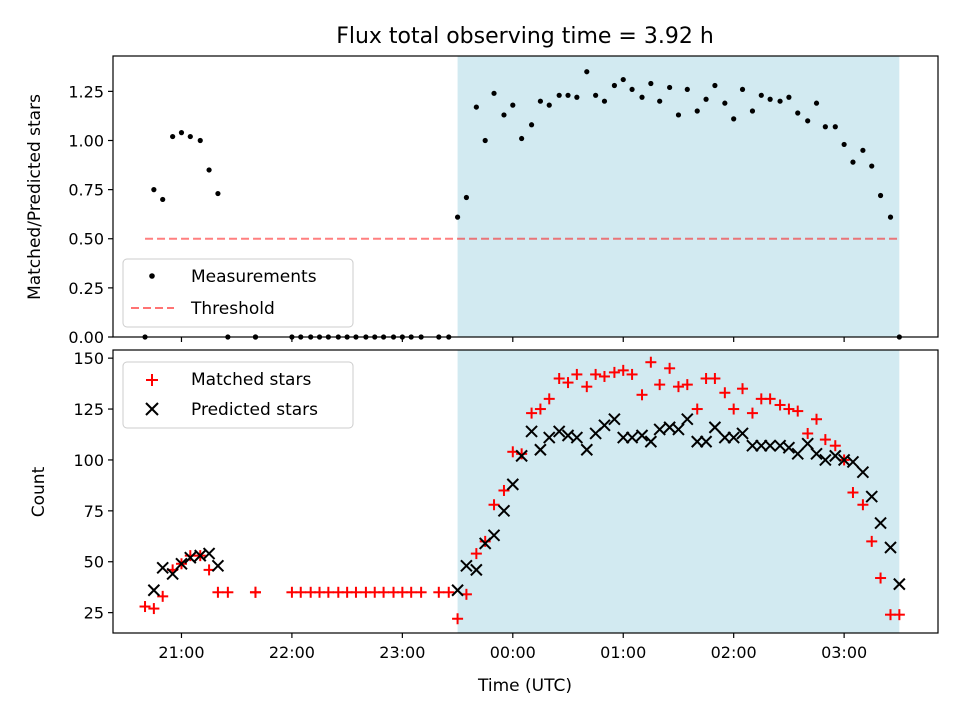  Describe the element at coordinates (238, 395) in the screenshot. I see `count-legend-box` at that location.